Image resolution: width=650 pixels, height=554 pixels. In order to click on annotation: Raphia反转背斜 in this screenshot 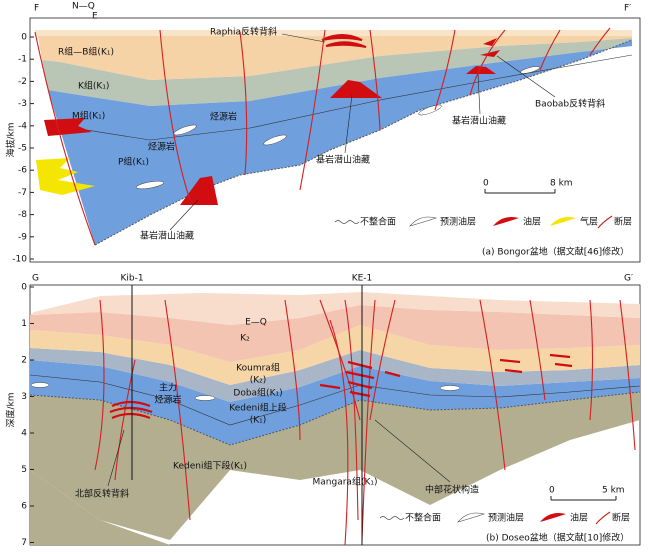, I will do `click(243, 32)`.